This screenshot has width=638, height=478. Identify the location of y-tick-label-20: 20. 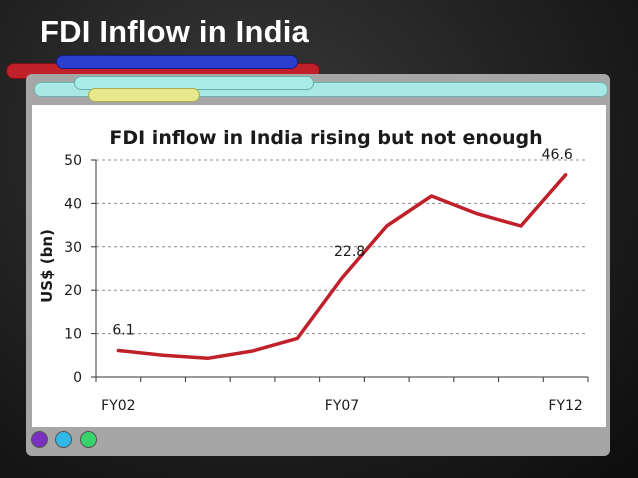
(73, 291).